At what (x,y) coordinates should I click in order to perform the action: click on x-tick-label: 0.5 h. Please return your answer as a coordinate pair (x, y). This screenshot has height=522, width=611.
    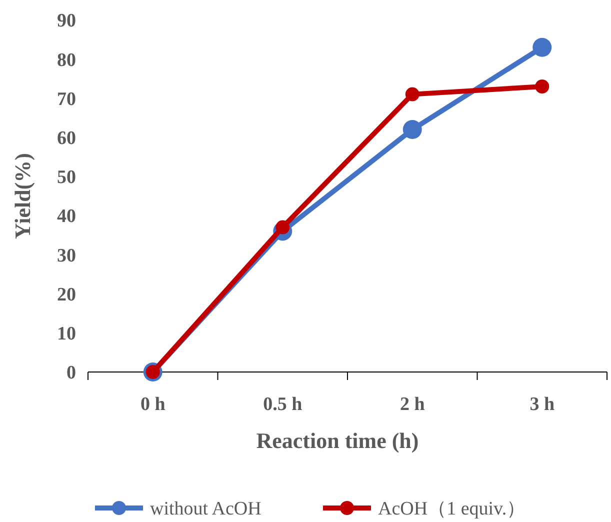
    Looking at the image, I should click on (283, 404).